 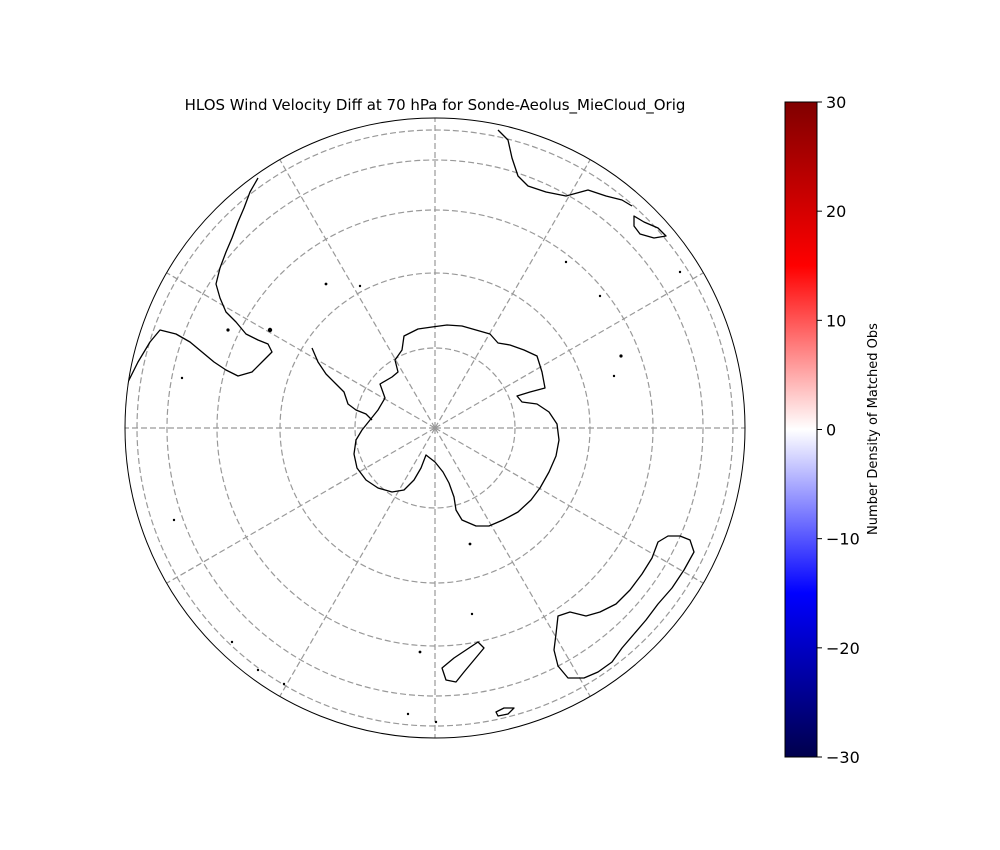 I want to click on south-america-coastline, so click(x=200, y=280).